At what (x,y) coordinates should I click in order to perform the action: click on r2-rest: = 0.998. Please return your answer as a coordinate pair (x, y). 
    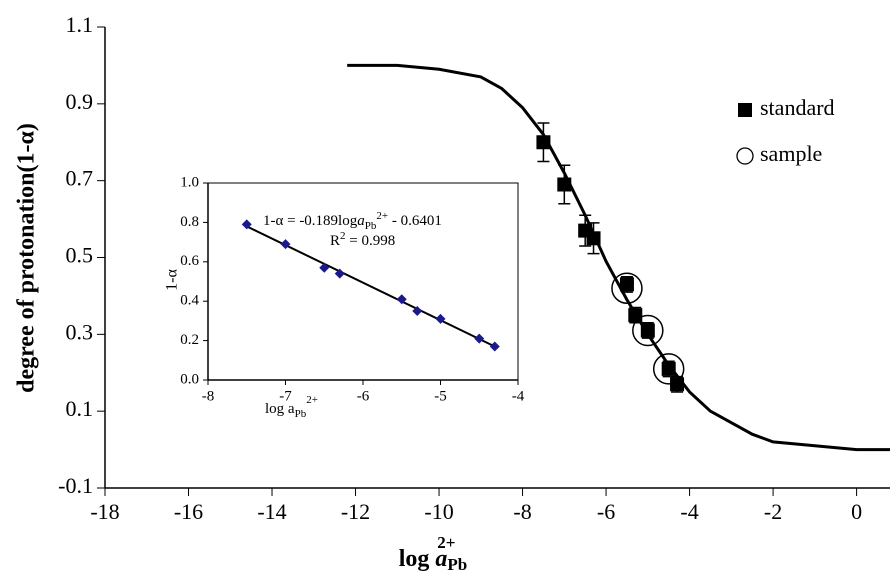
    Looking at the image, I should click on (371, 241).